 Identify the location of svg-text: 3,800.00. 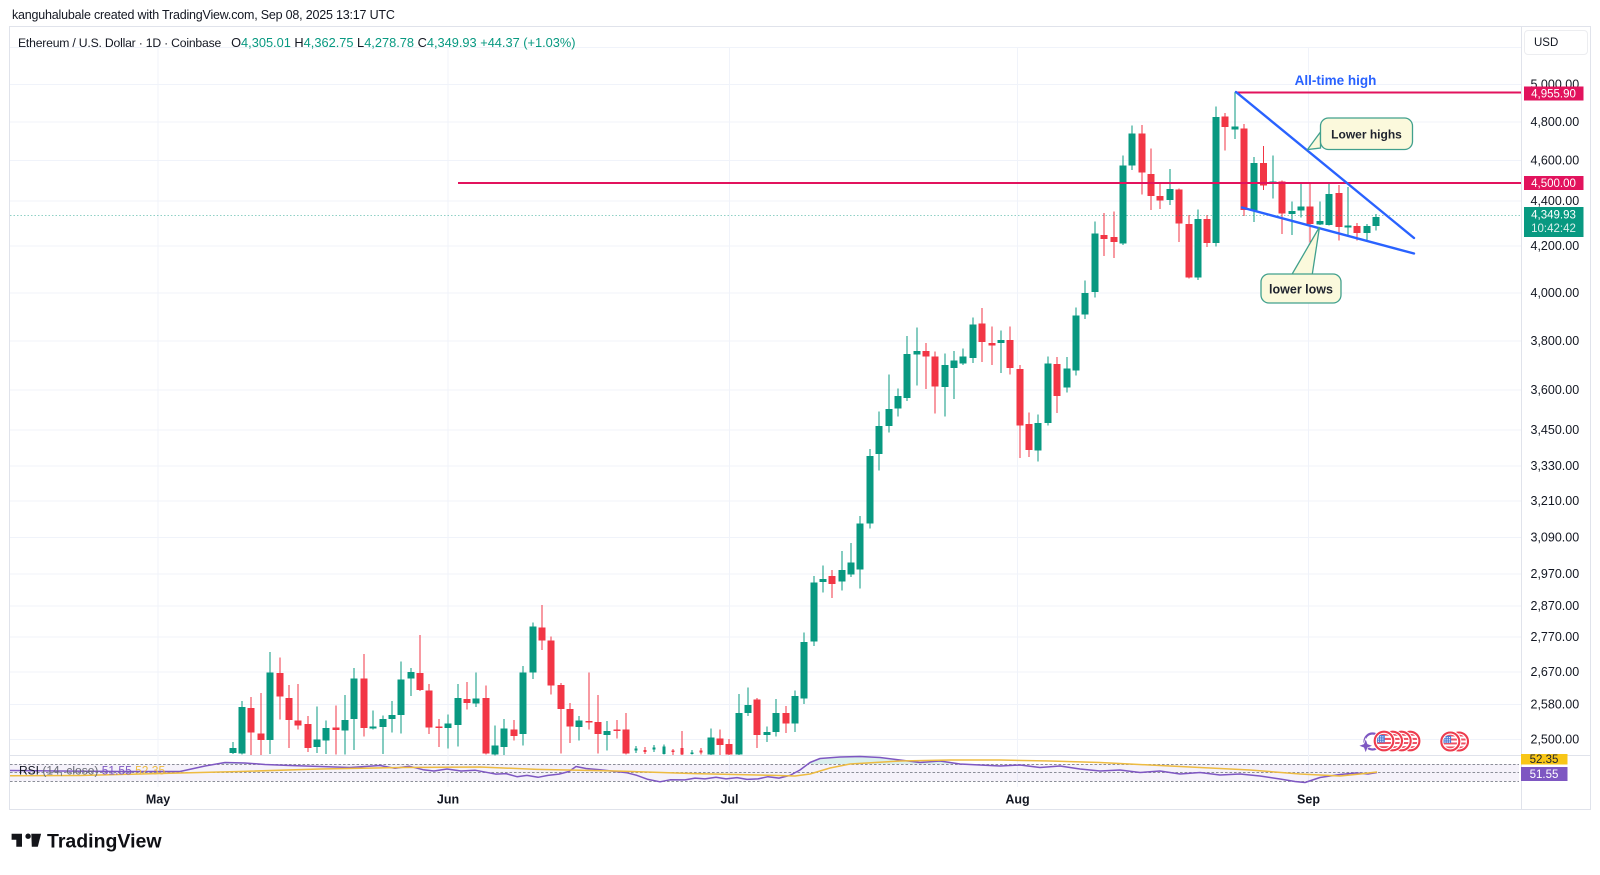
(1555, 341).